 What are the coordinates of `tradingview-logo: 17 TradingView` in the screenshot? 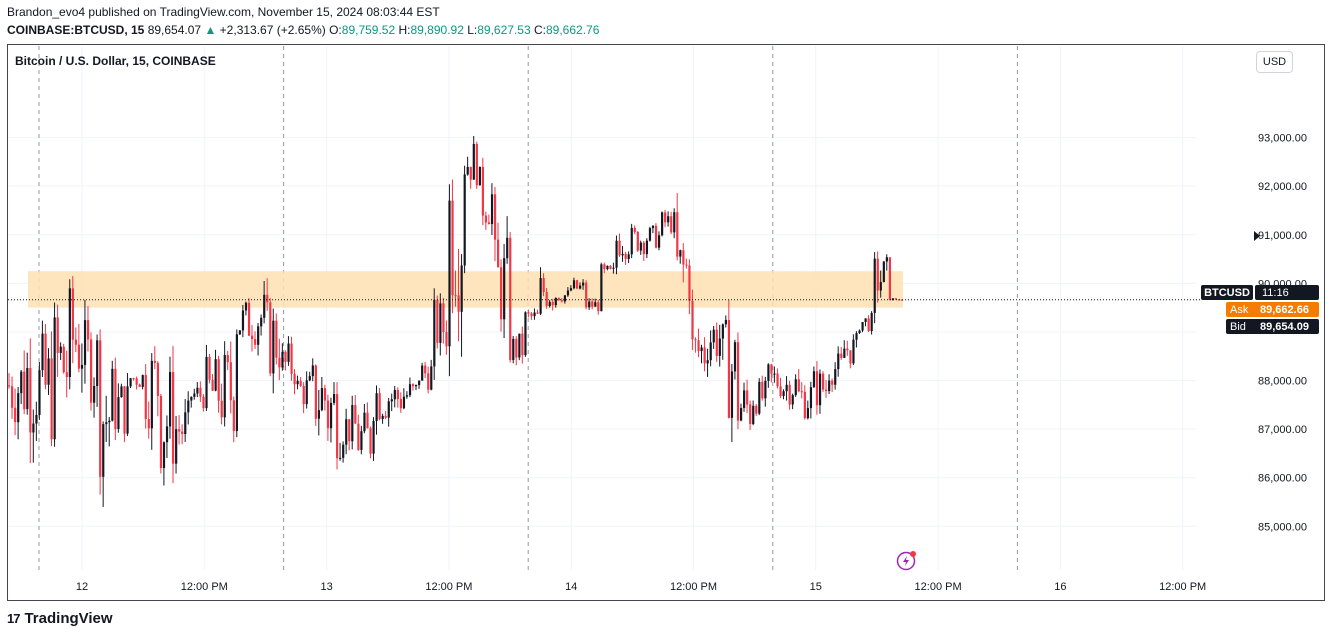 It's located at (60, 618).